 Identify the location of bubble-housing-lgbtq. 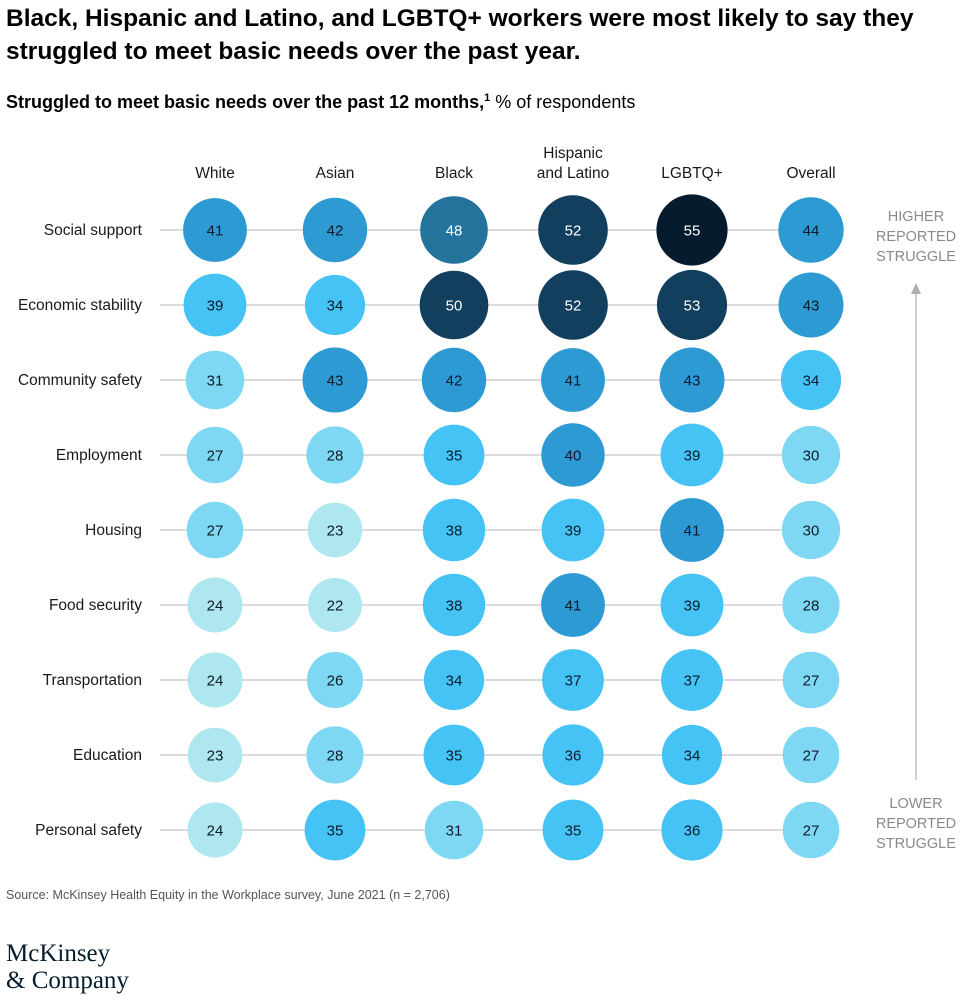
(692, 530).